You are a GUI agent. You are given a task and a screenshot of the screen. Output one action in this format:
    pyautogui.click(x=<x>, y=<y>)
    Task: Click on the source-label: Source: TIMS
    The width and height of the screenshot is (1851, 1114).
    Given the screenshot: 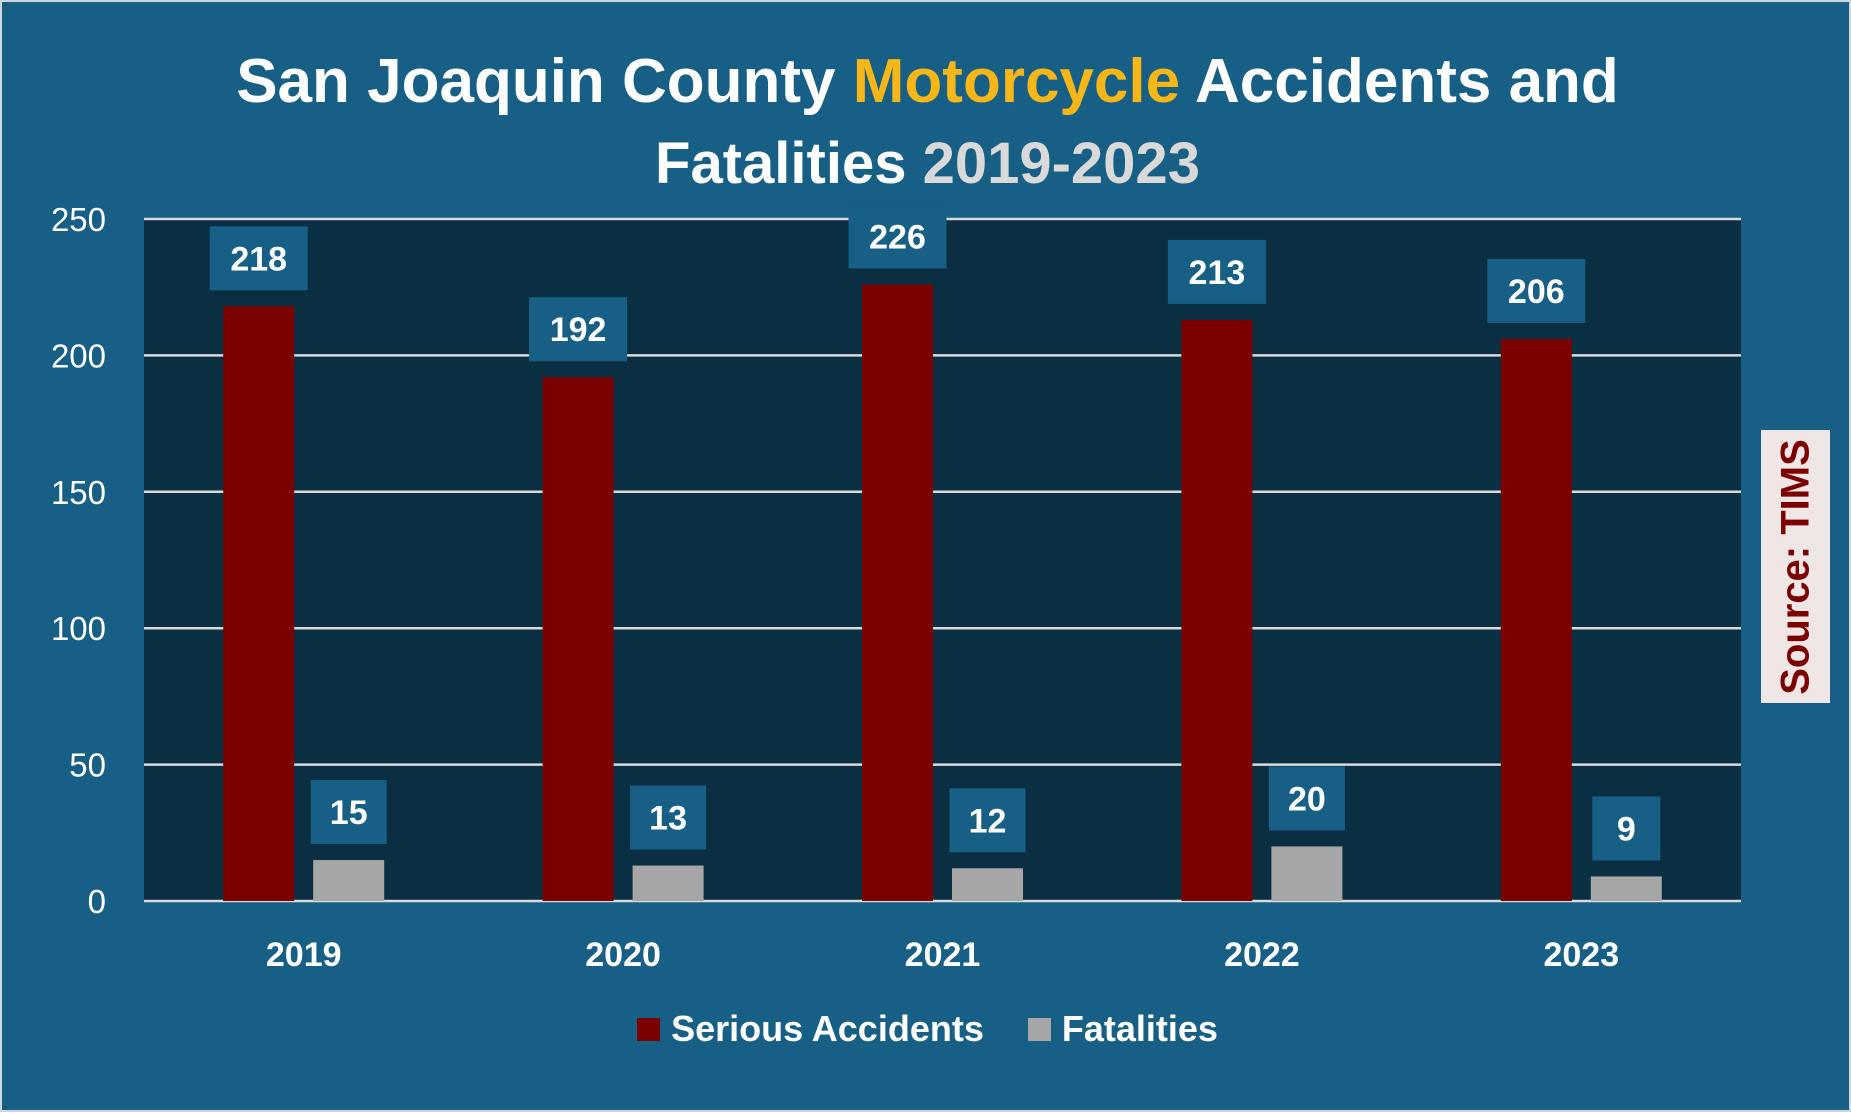 What is the action you would take?
    pyautogui.click(x=1795, y=566)
    